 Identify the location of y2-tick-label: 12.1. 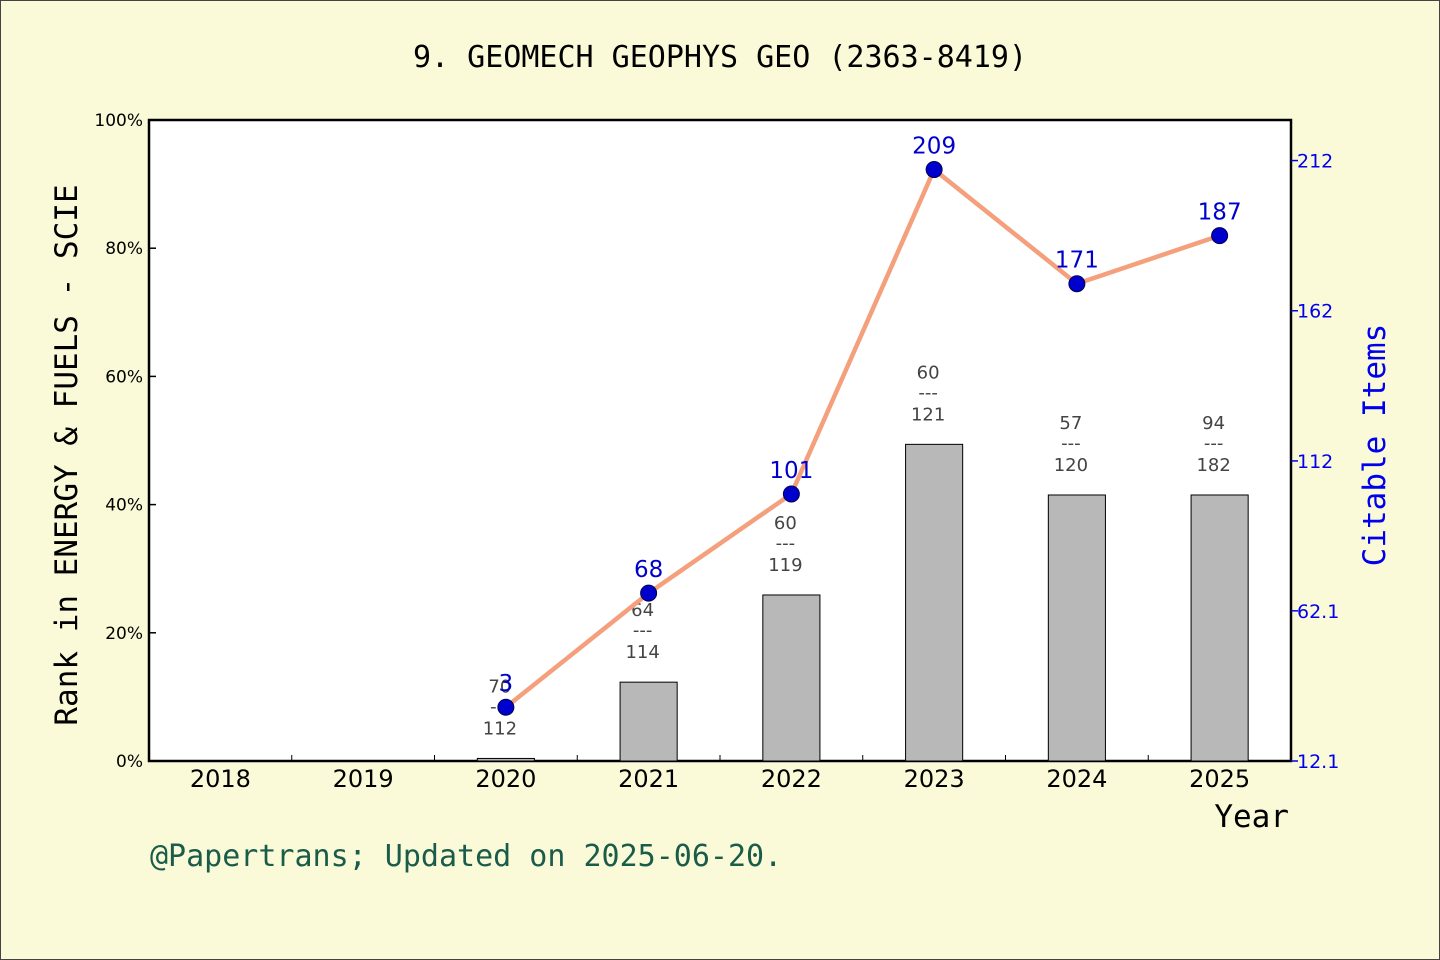
(1318, 762).